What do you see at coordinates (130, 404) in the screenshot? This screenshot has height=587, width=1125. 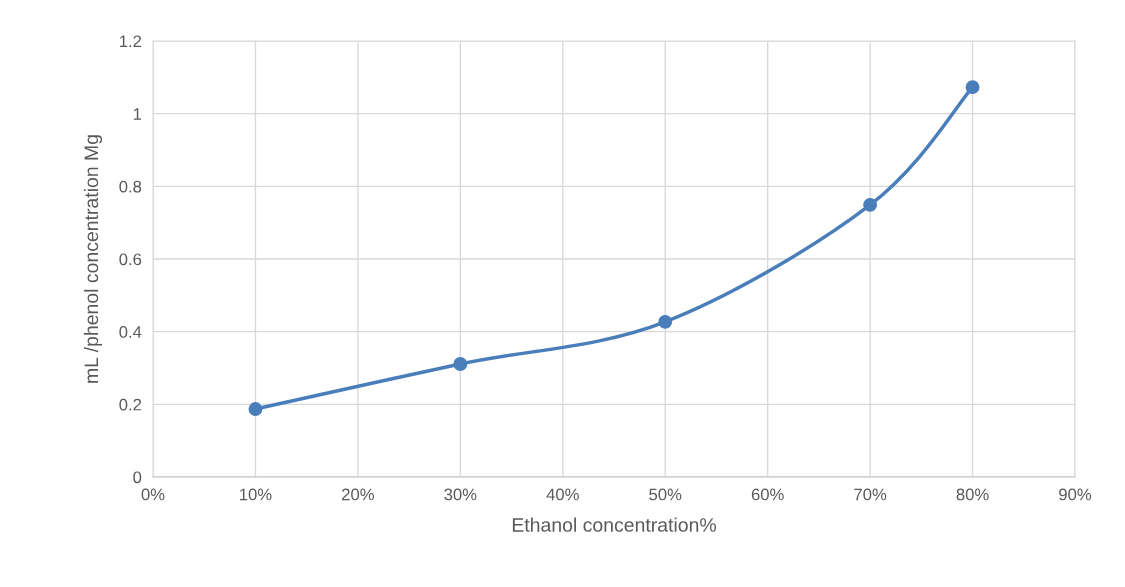 I see `y-tick-label: 0.2` at bounding box center [130, 404].